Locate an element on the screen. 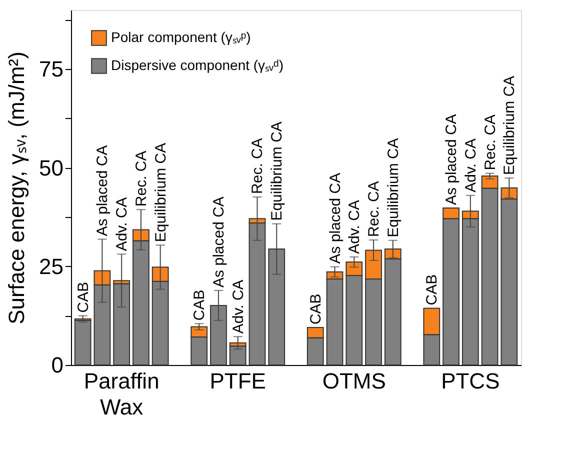 This screenshot has height=476, width=576. x-tick-label: OTMS is located at coordinates (354, 381).